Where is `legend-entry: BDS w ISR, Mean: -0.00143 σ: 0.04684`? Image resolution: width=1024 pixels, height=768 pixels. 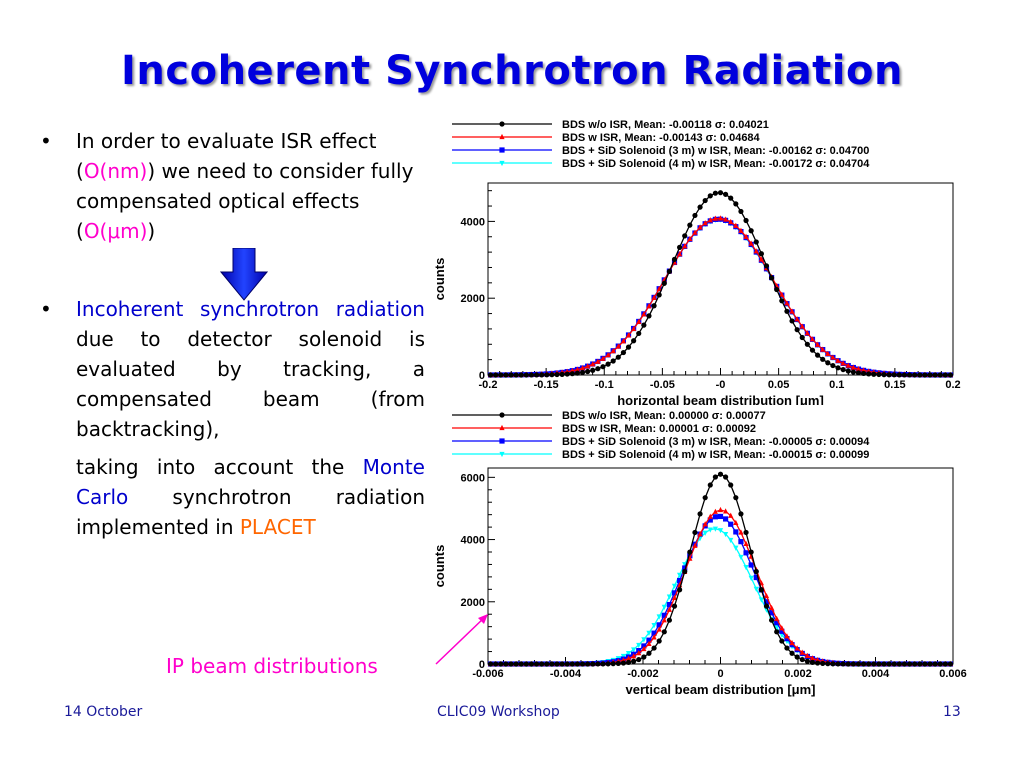 legend-entry: BDS w ISR, Mean: -0.00143 σ: 0.04684 is located at coordinates (661, 138).